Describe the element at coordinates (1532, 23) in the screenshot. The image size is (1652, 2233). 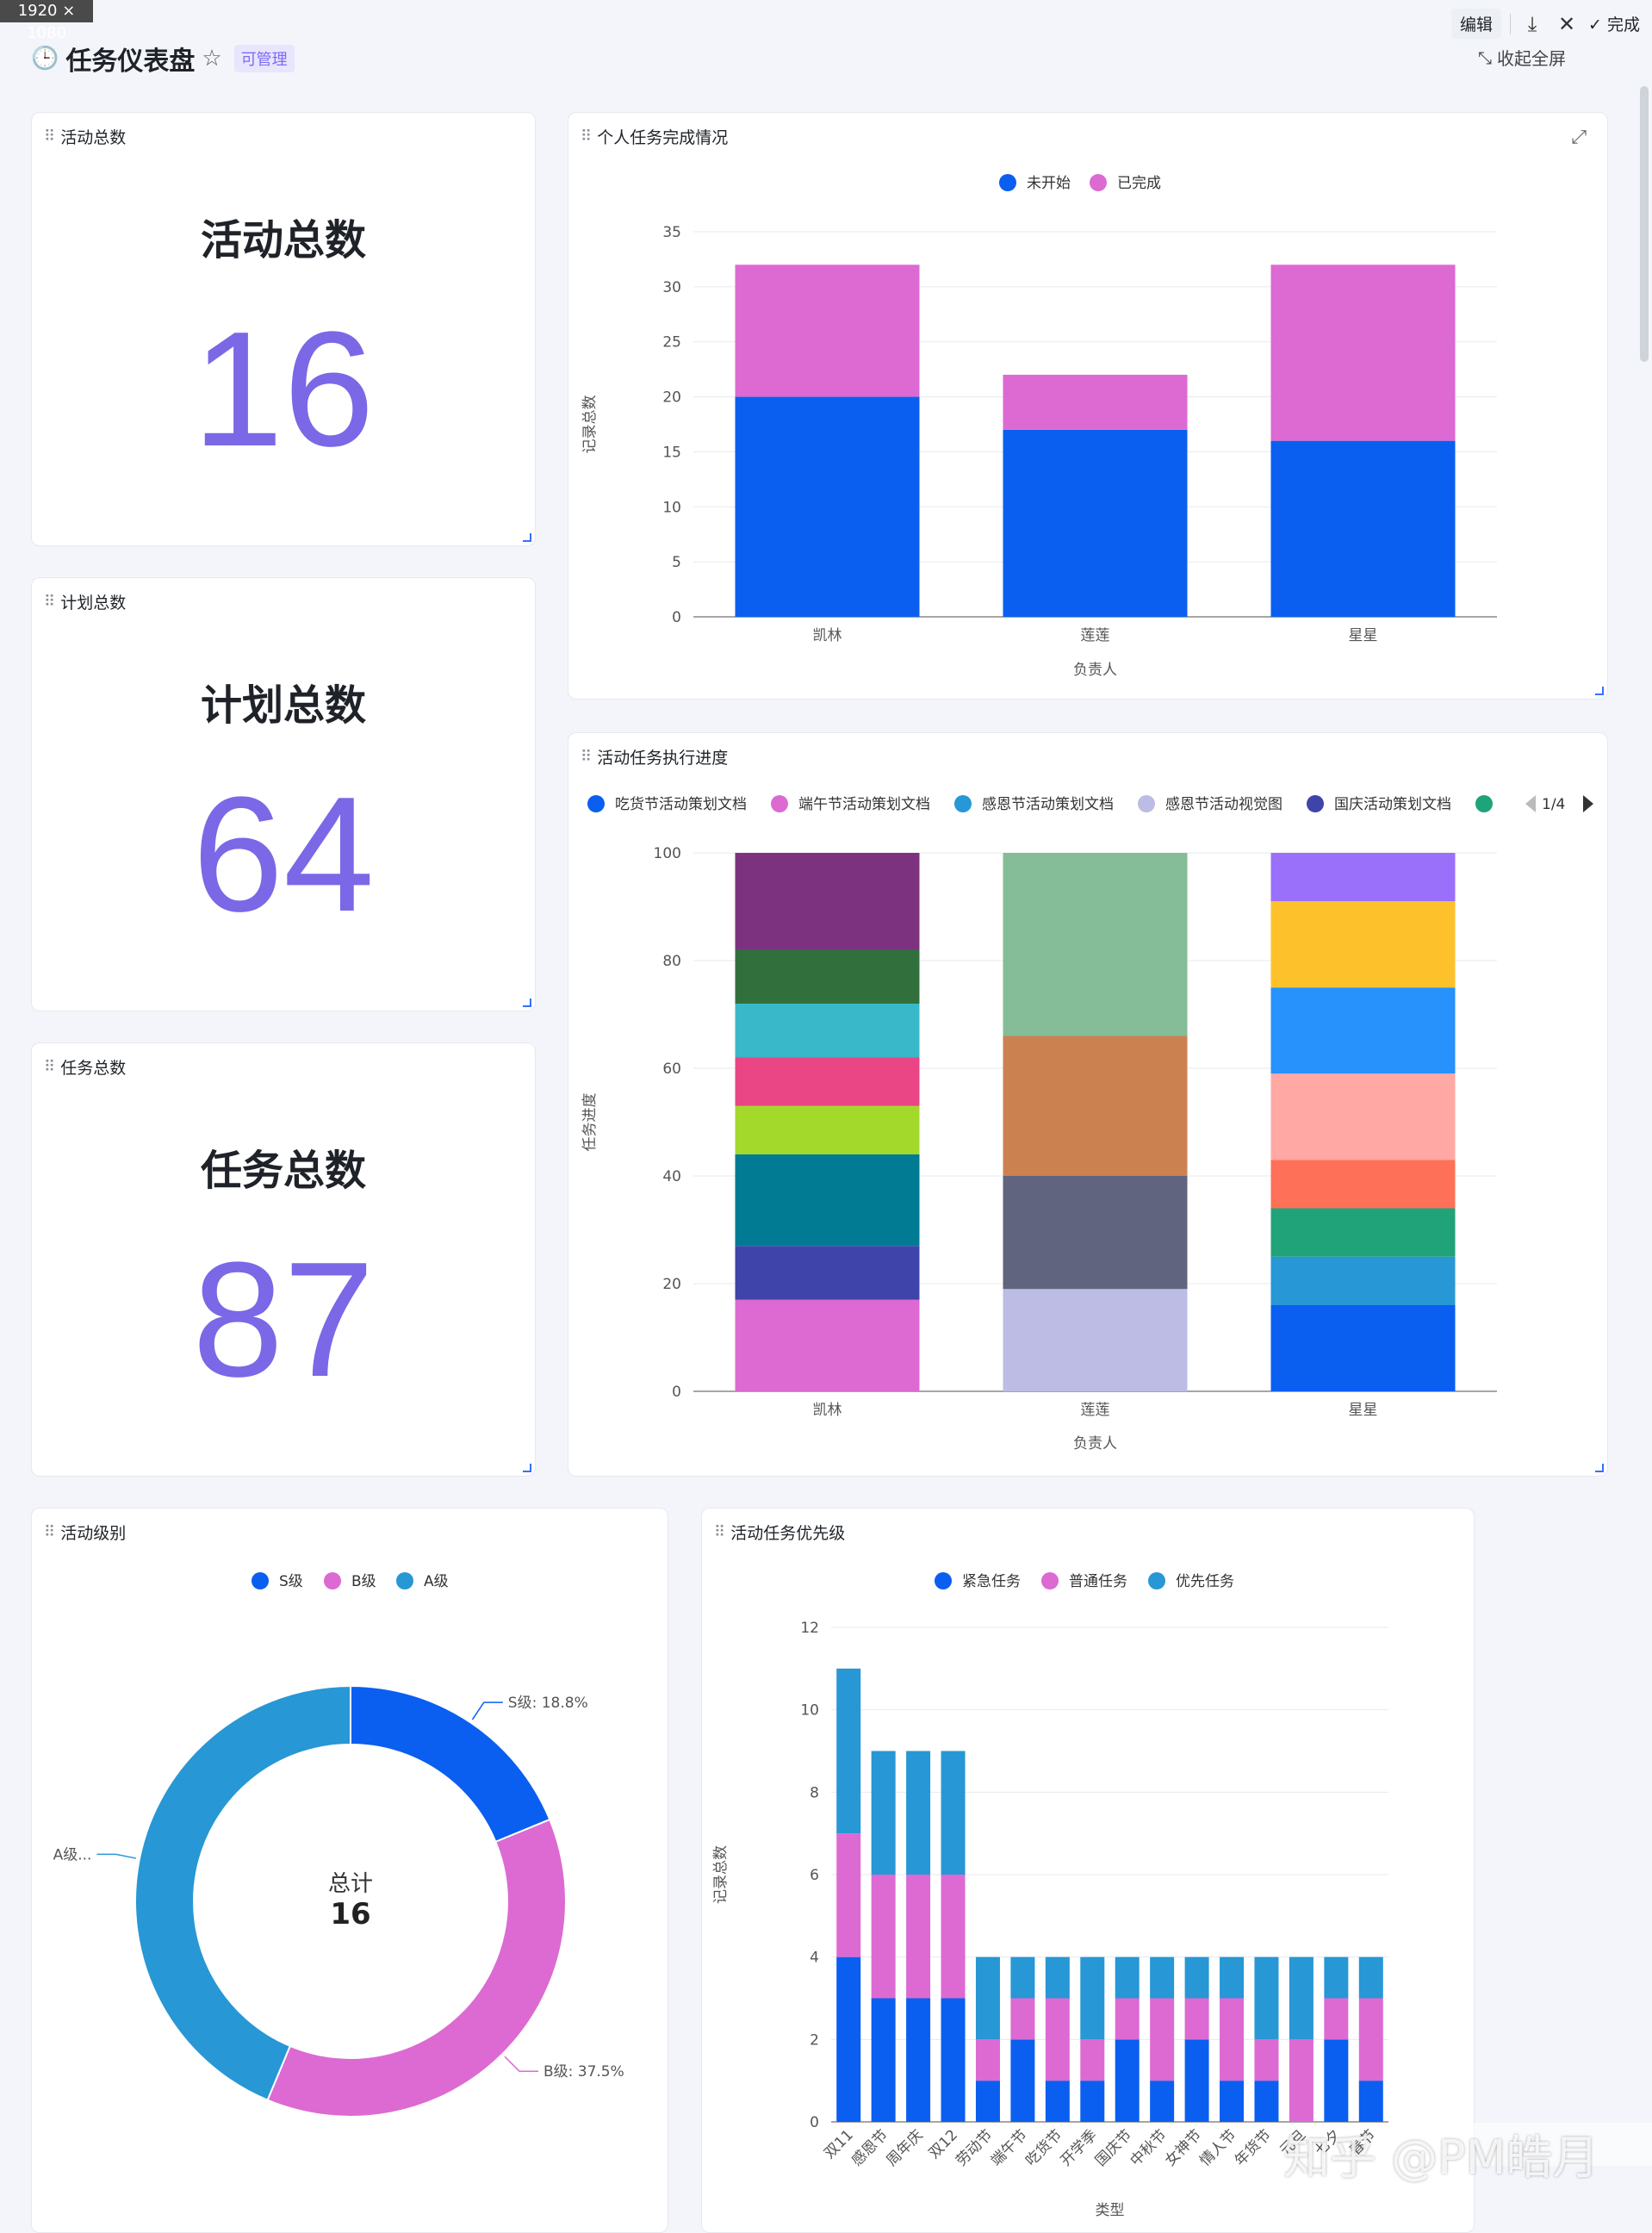
I see `download-icon: ⤓` at that location.